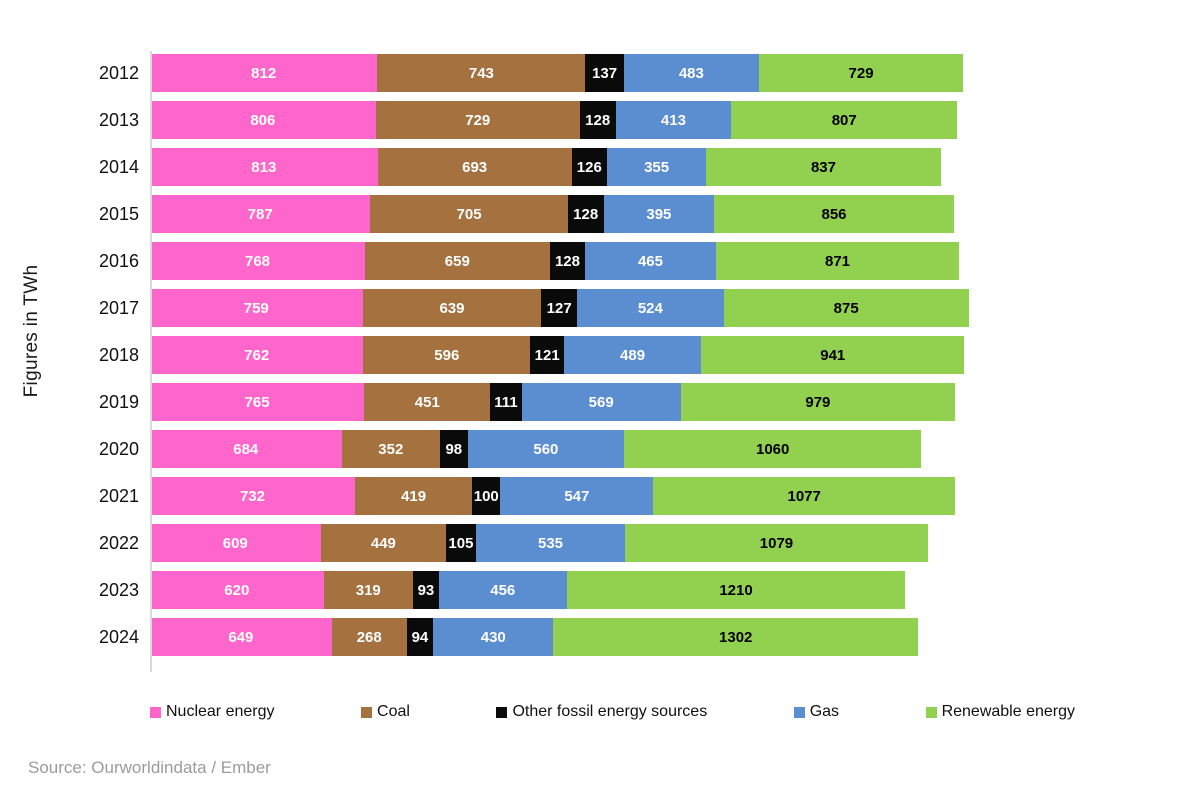 The width and height of the screenshot is (1200, 800). I want to click on segment-value-label: 319, so click(368, 590).